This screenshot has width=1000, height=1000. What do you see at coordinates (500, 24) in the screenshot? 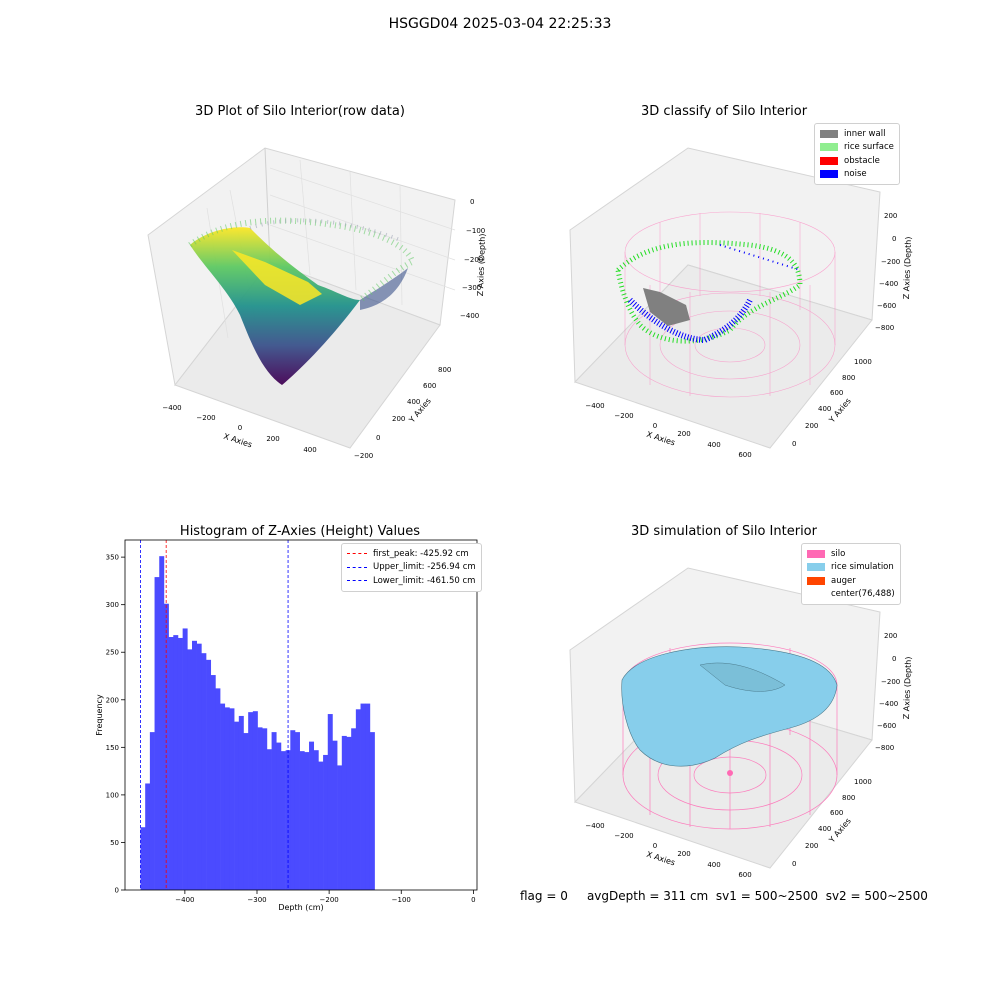
I see `figure-title: HSGGD04 2025-03-04 22:25:33` at bounding box center [500, 24].